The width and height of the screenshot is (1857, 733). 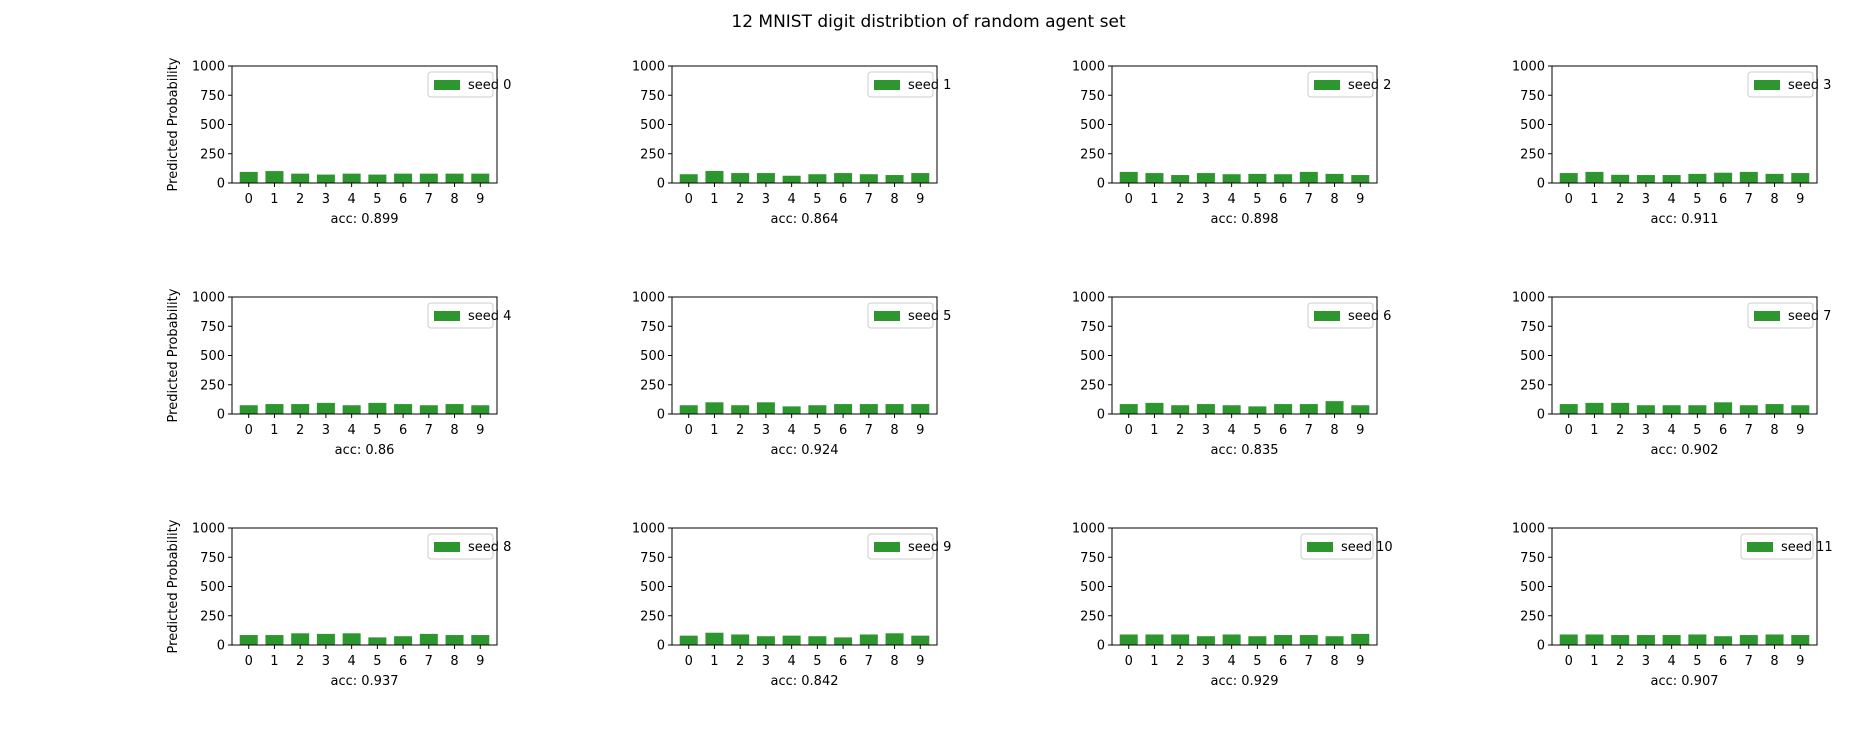 I want to click on x-axis-label: acc: 0.929, so click(x=1245, y=681).